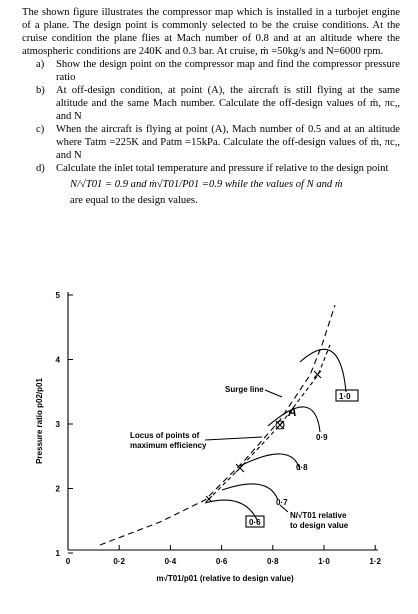 The width and height of the screenshot is (418, 614). I want to click on speed-label: 0·6, so click(255, 522).